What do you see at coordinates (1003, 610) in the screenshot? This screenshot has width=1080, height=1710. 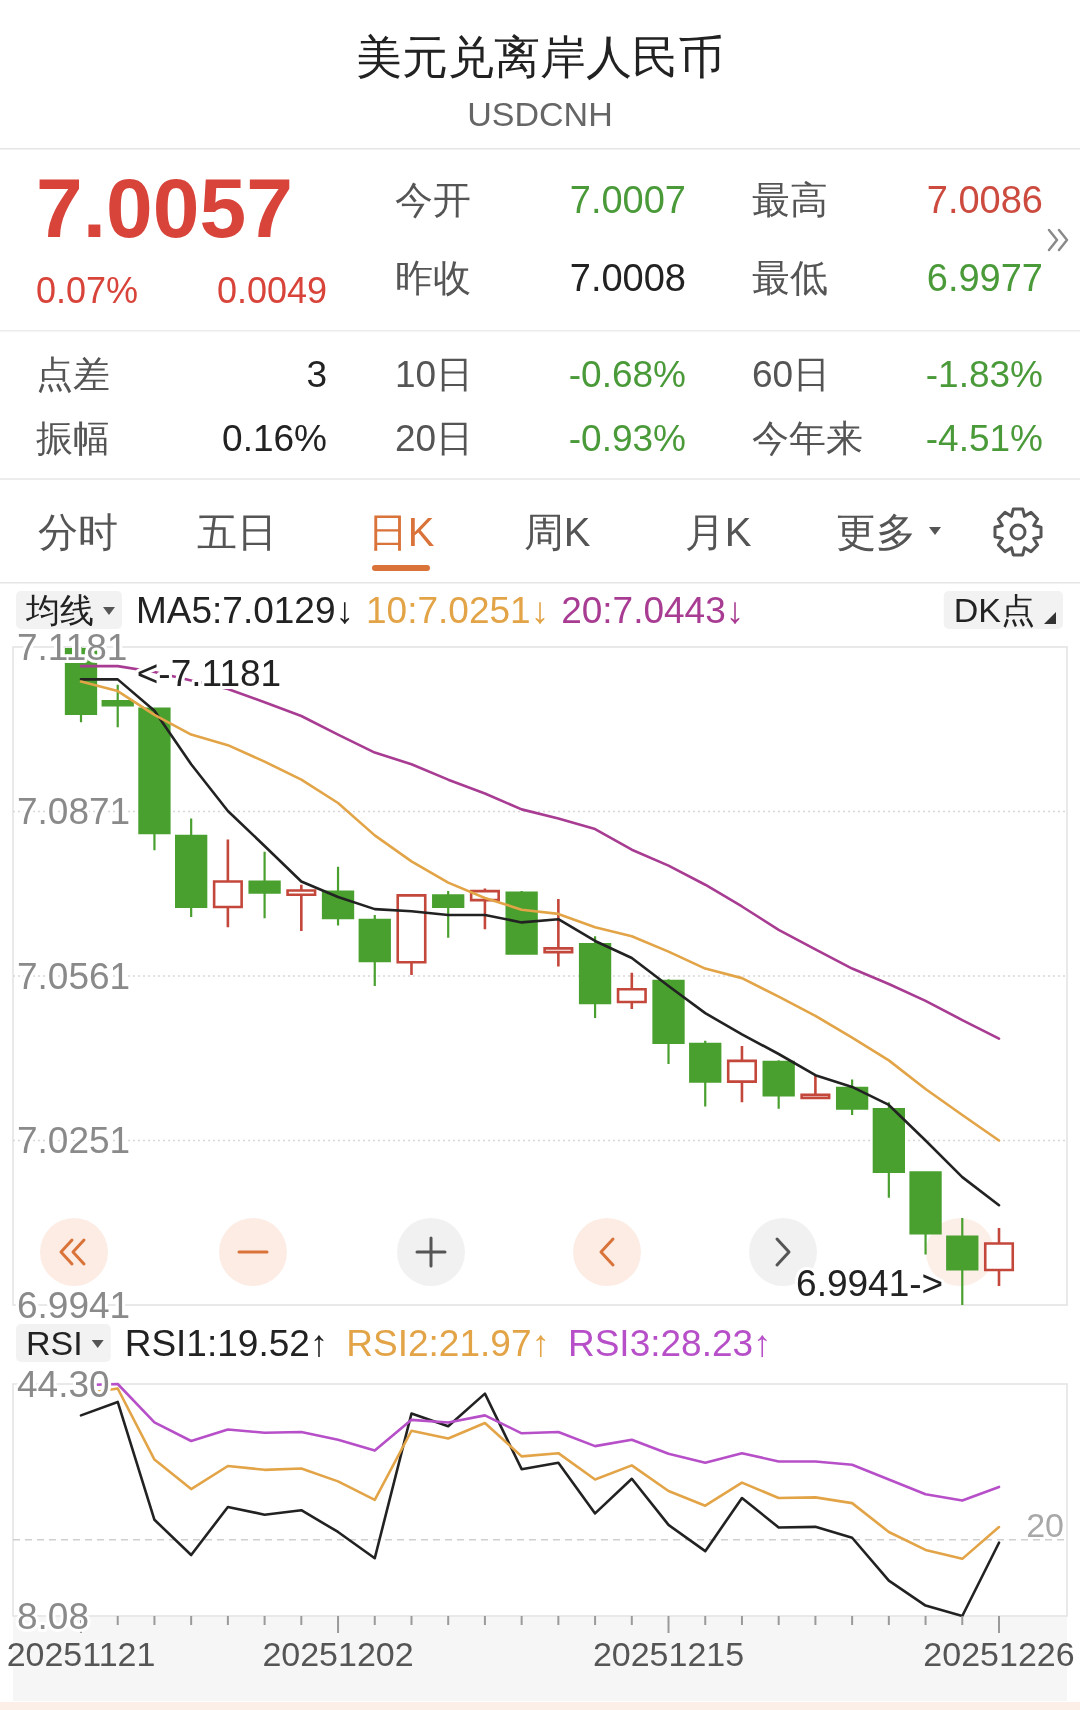 I see `button: DK点` at bounding box center [1003, 610].